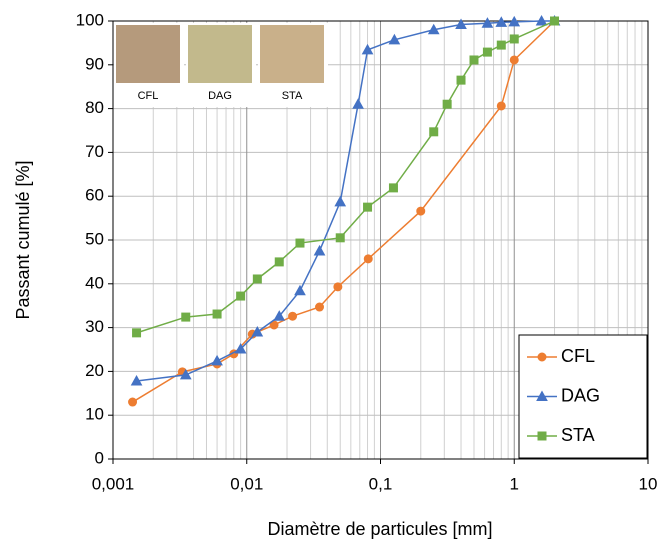 The height and width of the screenshot is (547, 665). What do you see at coordinates (220, 96) in the screenshot?
I see `inset-label: DAG` at bounding box center [220, 96].